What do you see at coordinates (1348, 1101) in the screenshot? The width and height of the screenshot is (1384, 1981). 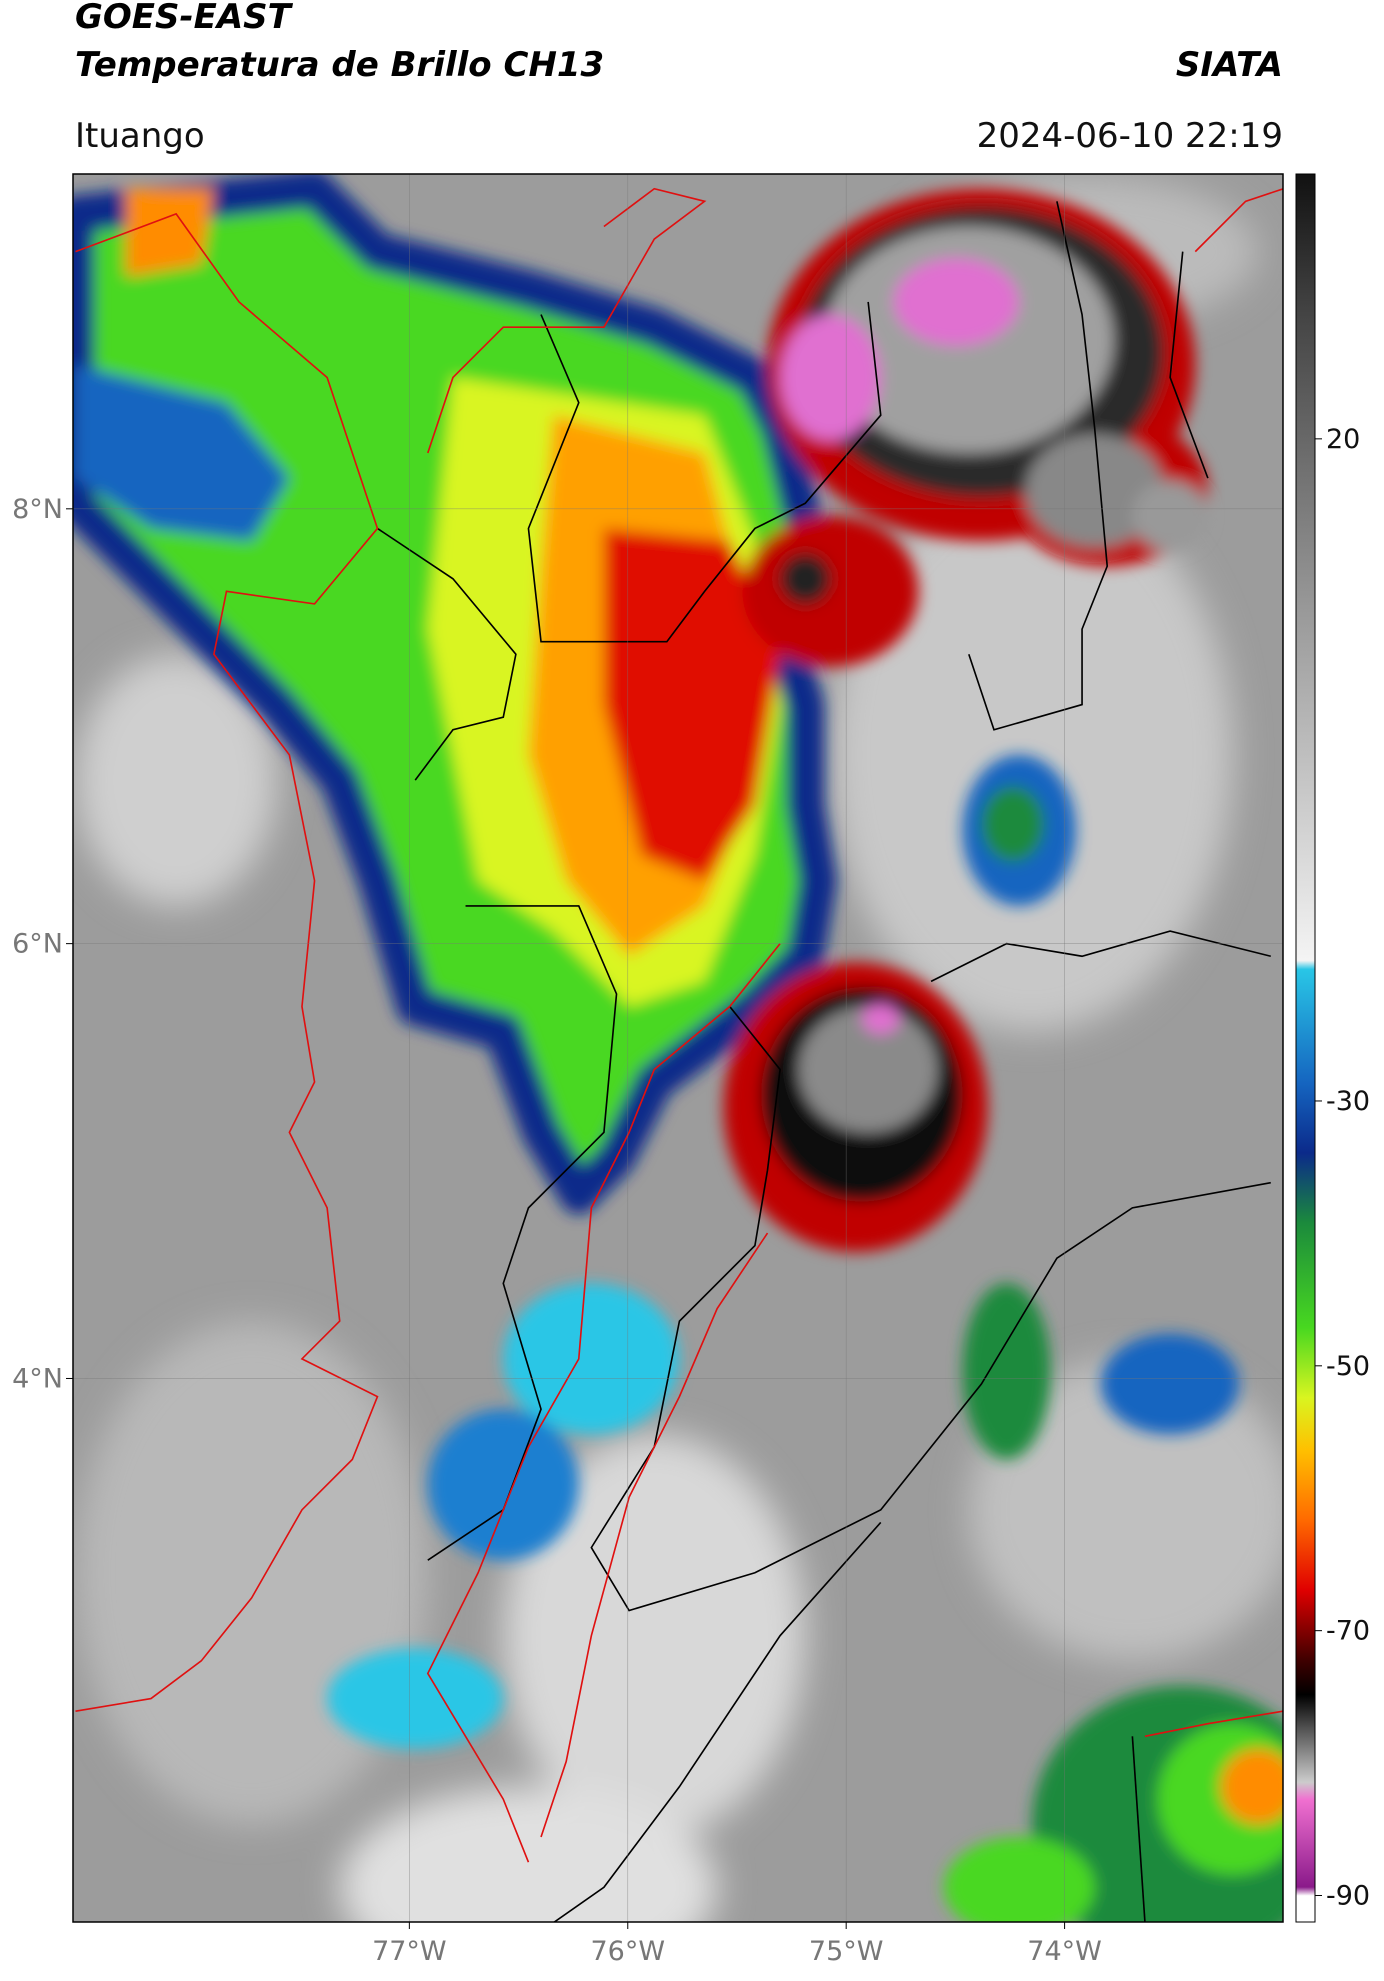 I see `colorbar-label: -30` at bounding box center [1348, 1101].